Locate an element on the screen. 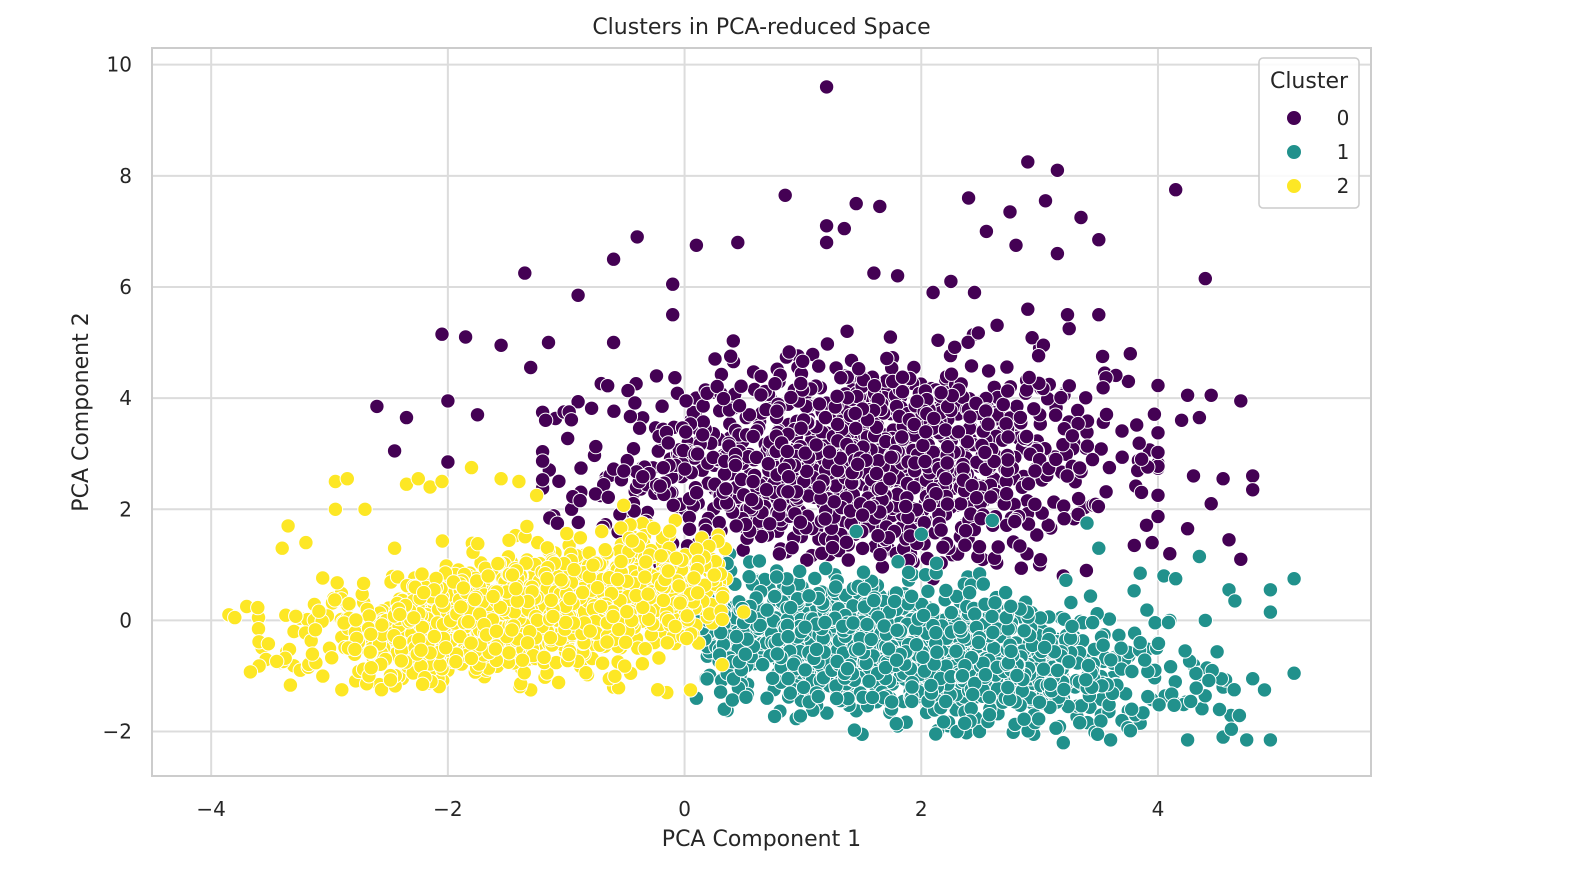  x-tick-label: 0 is located at coordinates (684, 809).